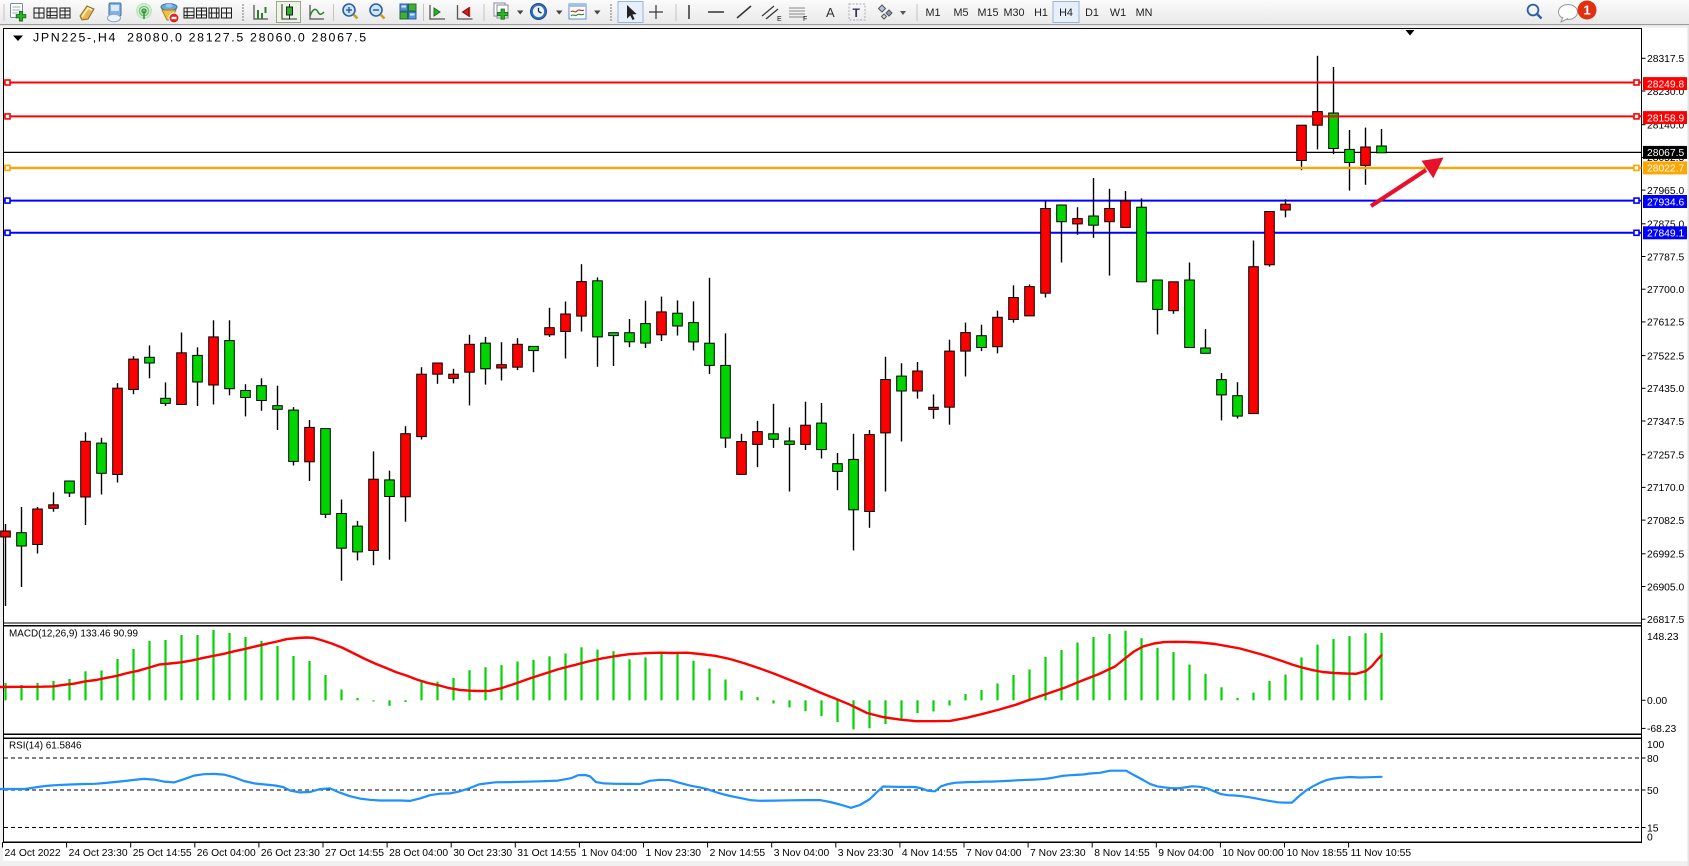  Describe the element at coordinates (354, 853) in the screenshot. I see `svg-text: 27 Oct 14:55` at that location.